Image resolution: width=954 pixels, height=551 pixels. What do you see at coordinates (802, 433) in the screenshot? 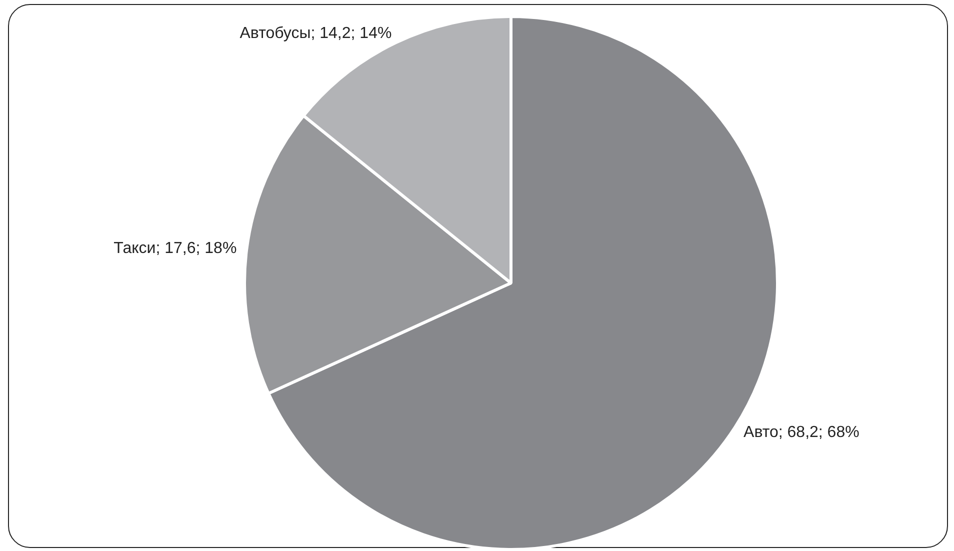
I see `slice-label: Авто; 68,2; 68%` at bounding box center [802, 433].